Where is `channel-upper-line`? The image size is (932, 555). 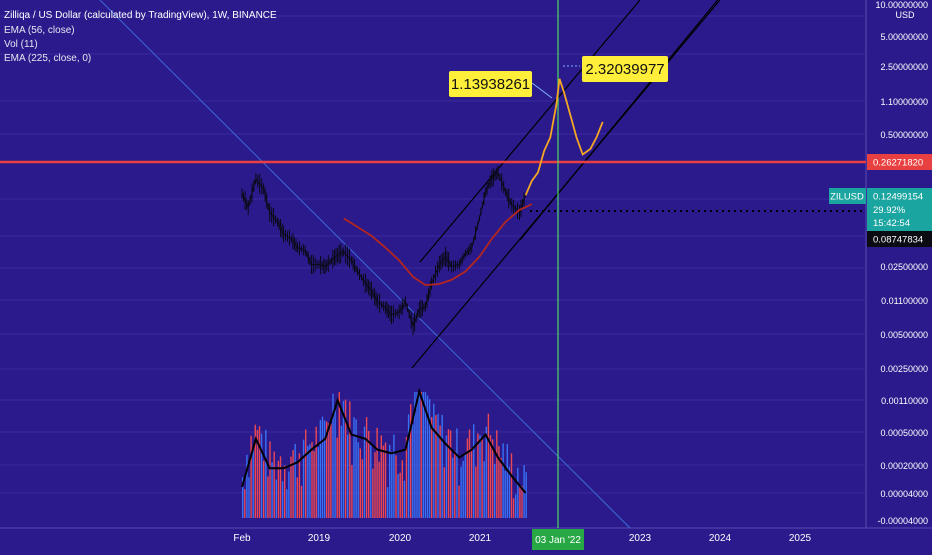
channel-upper-line is located at coordinates (530, 131).